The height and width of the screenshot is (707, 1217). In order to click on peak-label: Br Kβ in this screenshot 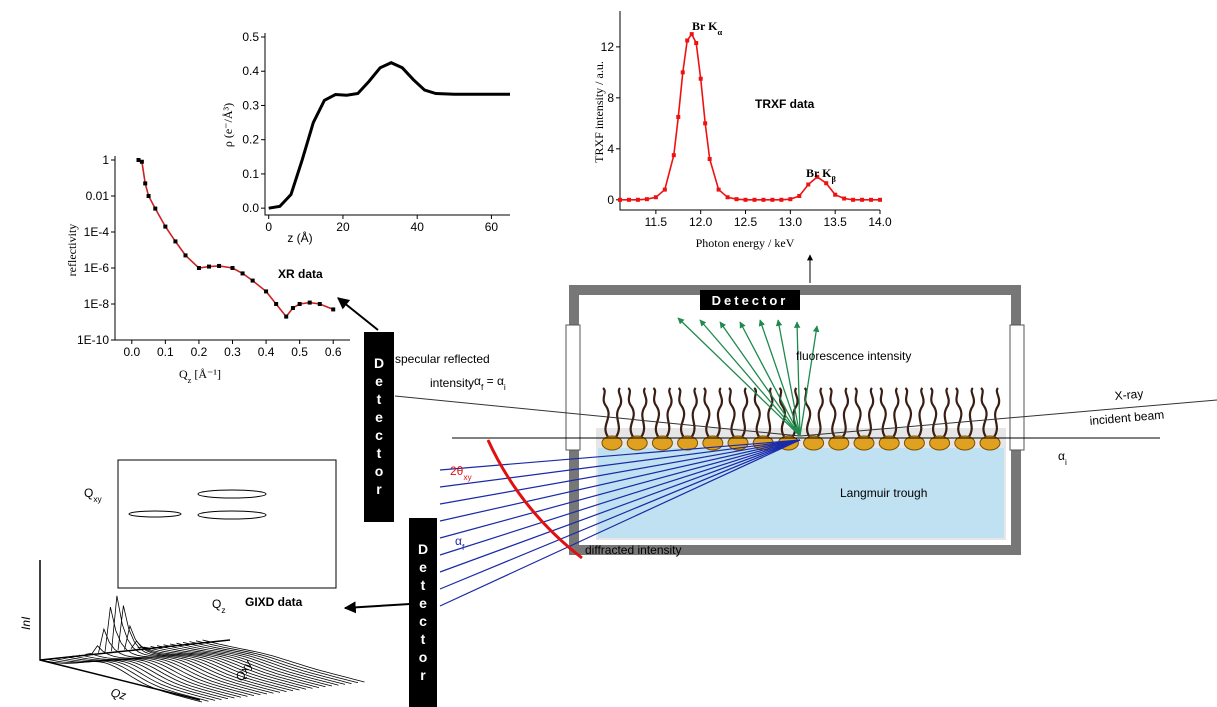, I will do `click(821, 175)`.